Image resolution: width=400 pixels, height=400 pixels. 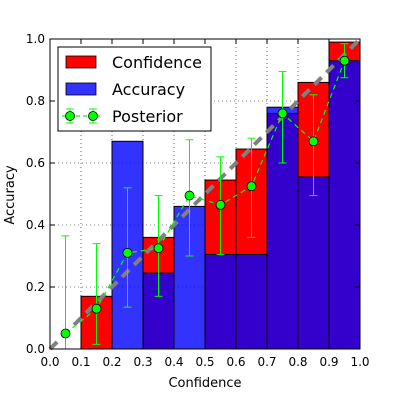 What do you see at coordinates (328, 362) in the screenshot?
I see `x-tick-label-9: 0.9` at bounding box center [328, 362].